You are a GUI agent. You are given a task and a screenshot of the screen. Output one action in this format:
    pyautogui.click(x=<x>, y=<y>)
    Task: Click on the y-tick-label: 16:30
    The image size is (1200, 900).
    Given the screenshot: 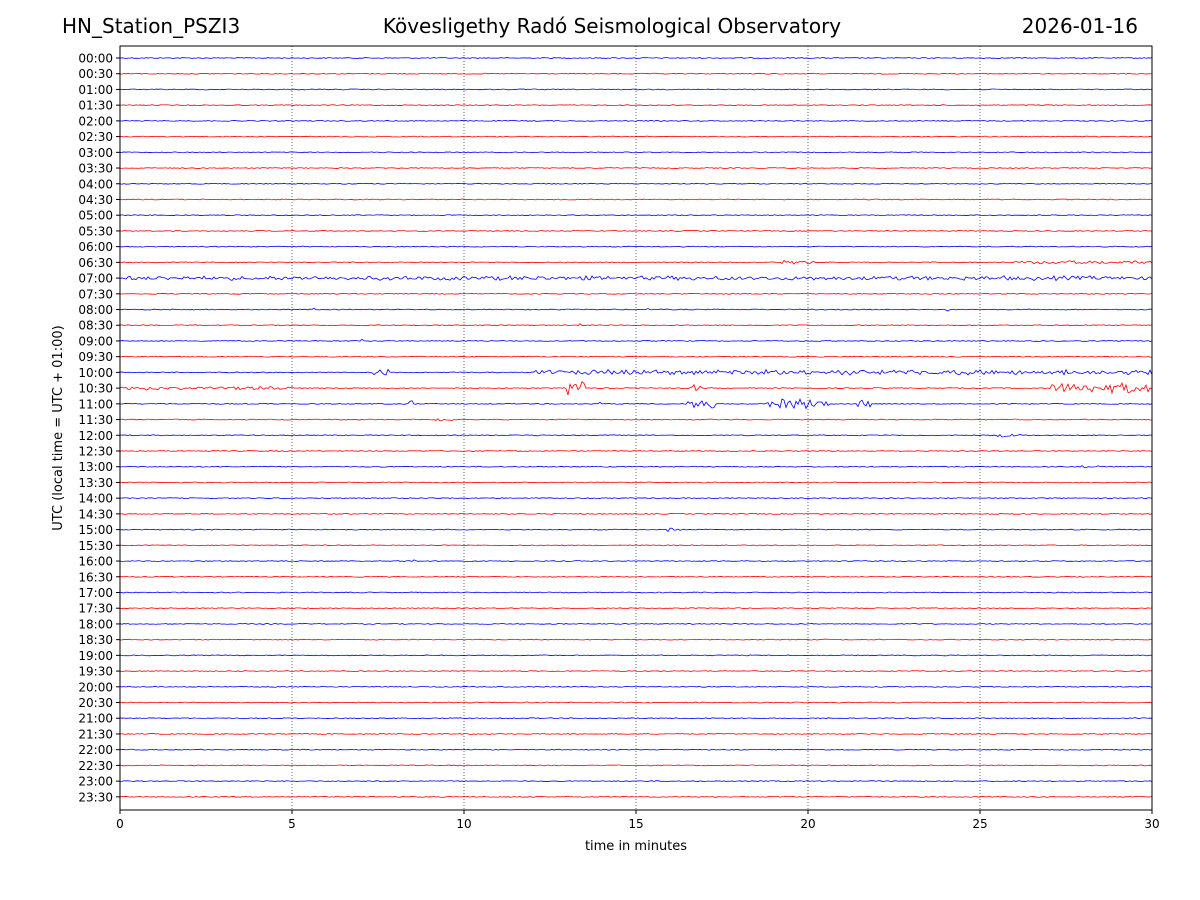 What is the action you would take?
    pyautogui.click(x=95, y=577)
    